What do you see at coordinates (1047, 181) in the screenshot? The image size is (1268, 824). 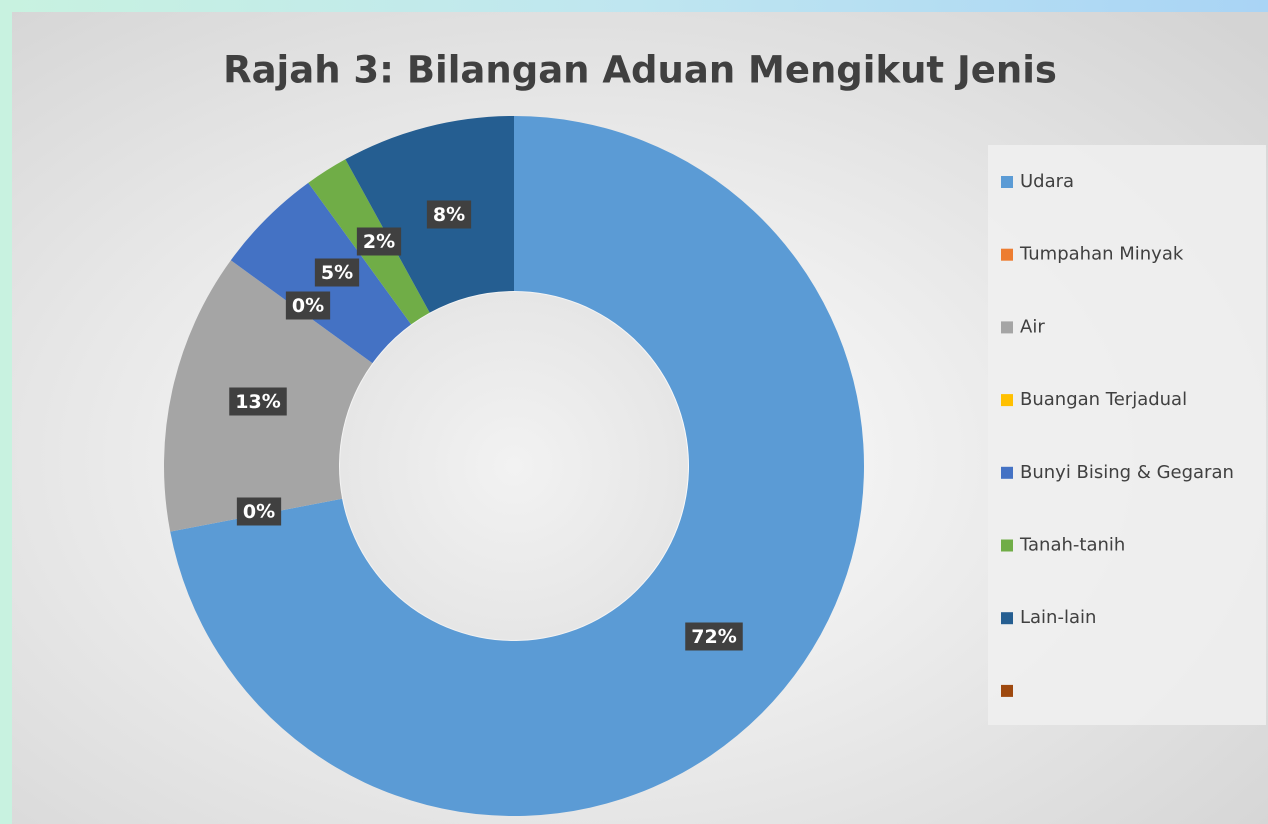 I see `legend-label: Udara` at bounding box center [1047, 181].